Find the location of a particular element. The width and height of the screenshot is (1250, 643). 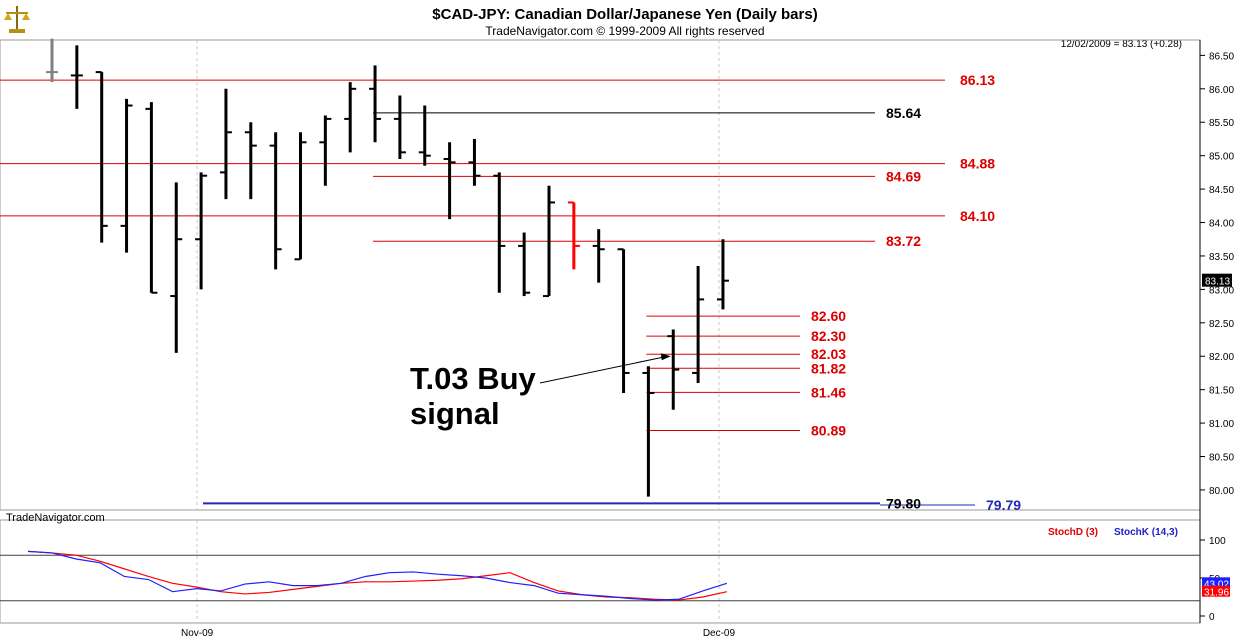

buy-signal-arrow is located at coordinates (601, 370).